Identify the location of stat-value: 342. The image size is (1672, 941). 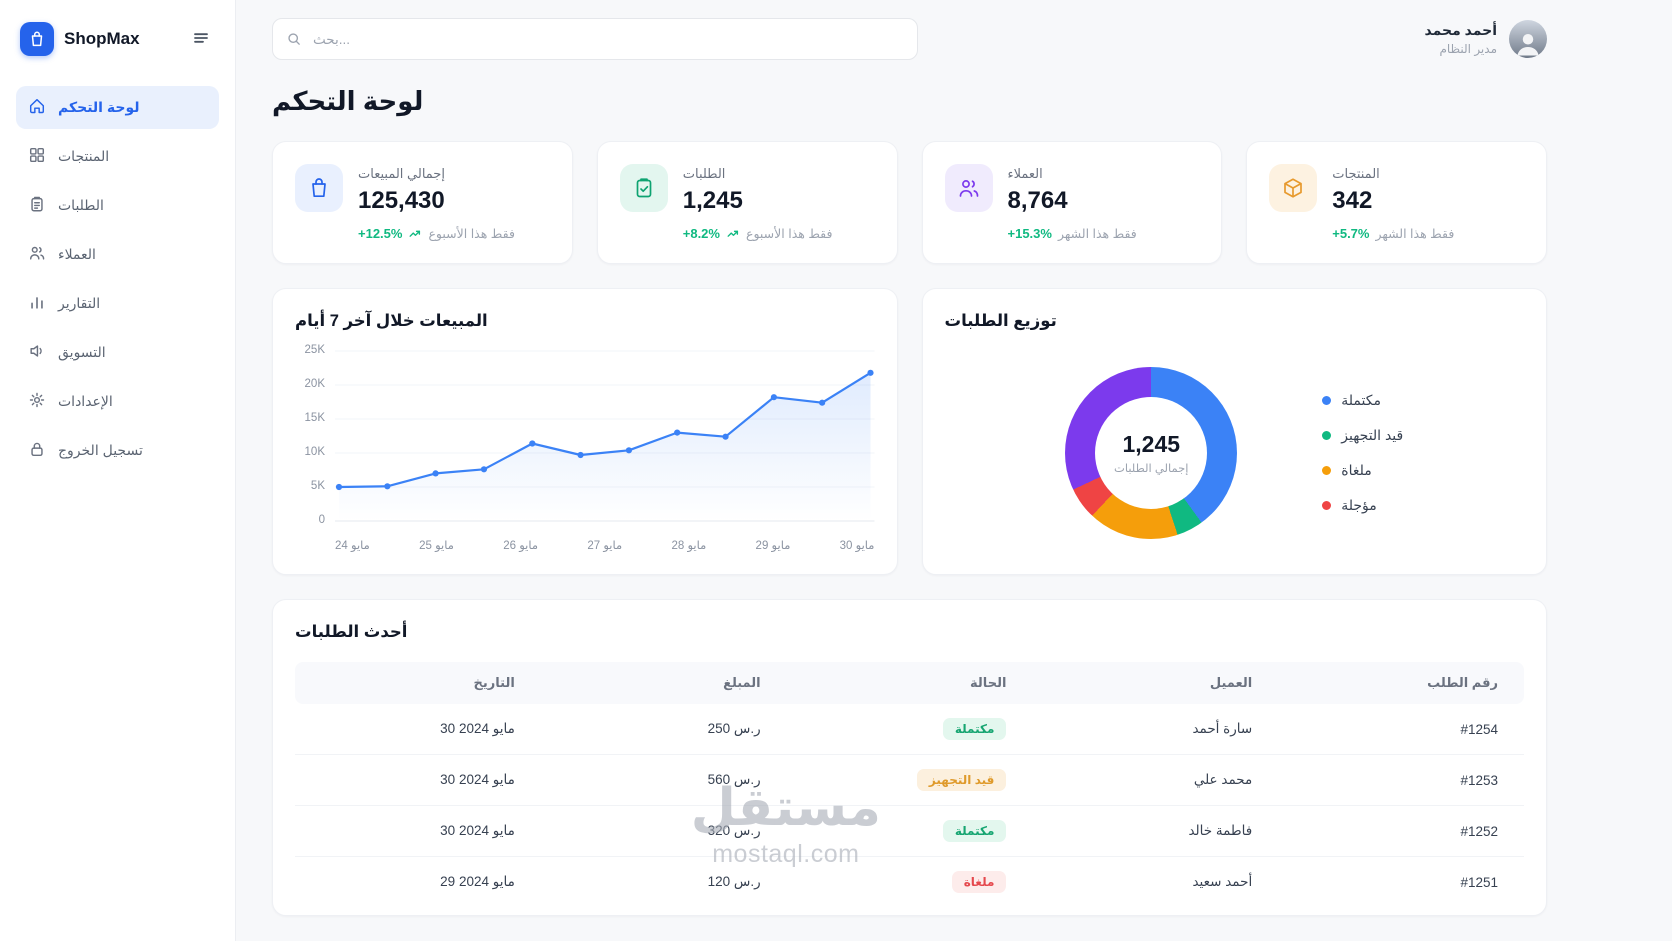
(1352, 200).